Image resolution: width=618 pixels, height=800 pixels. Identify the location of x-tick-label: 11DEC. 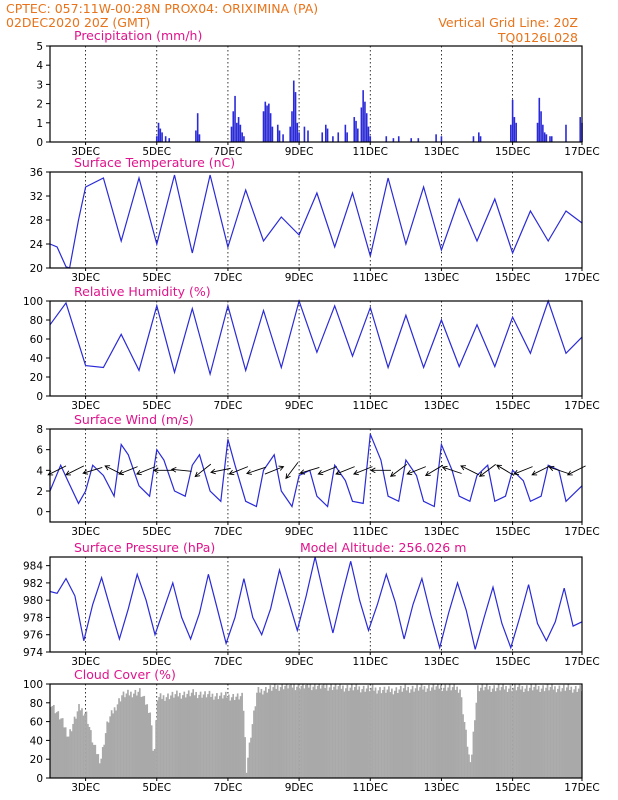
(370, 532).